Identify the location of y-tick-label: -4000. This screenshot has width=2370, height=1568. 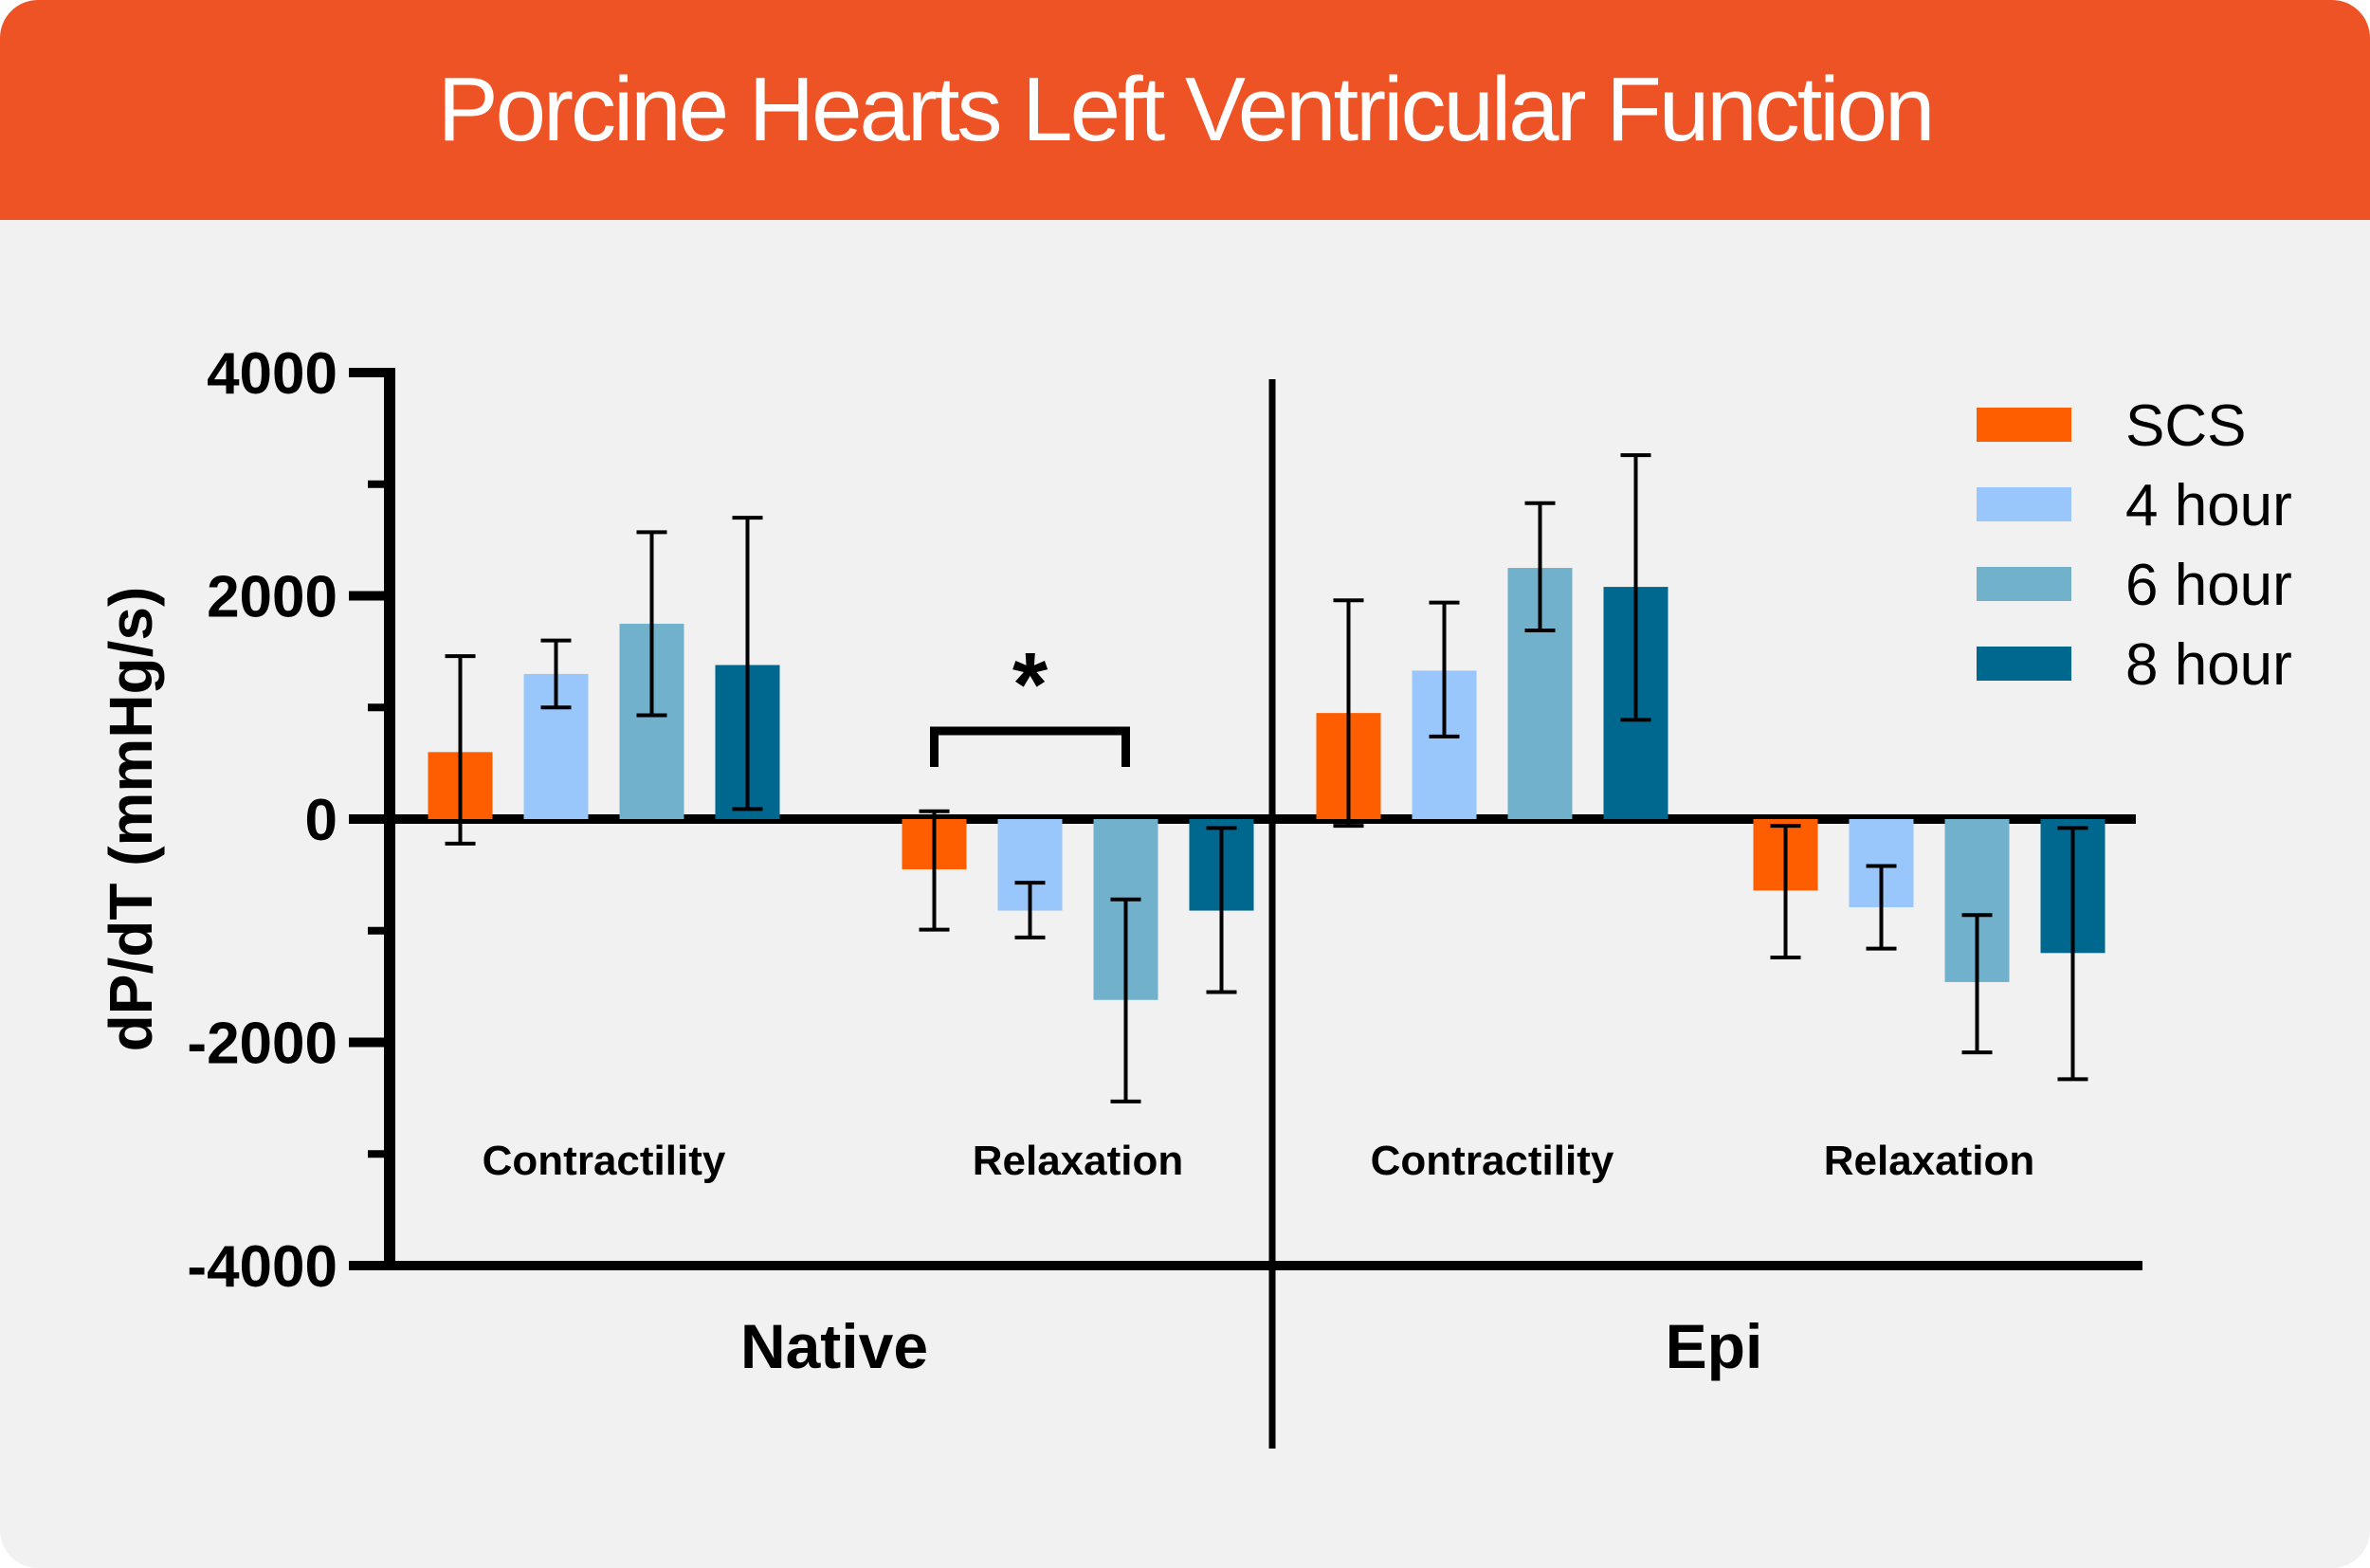
(262, 1267).